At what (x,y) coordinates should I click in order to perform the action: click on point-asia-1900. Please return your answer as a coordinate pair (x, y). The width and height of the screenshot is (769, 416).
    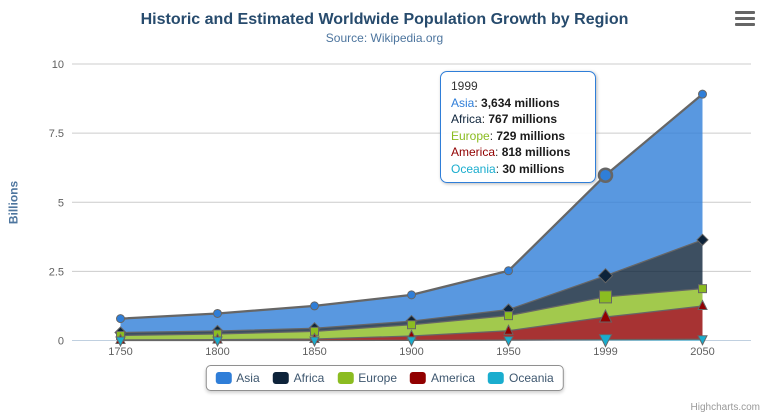
    Looking at the image, I should click on (411, 295).